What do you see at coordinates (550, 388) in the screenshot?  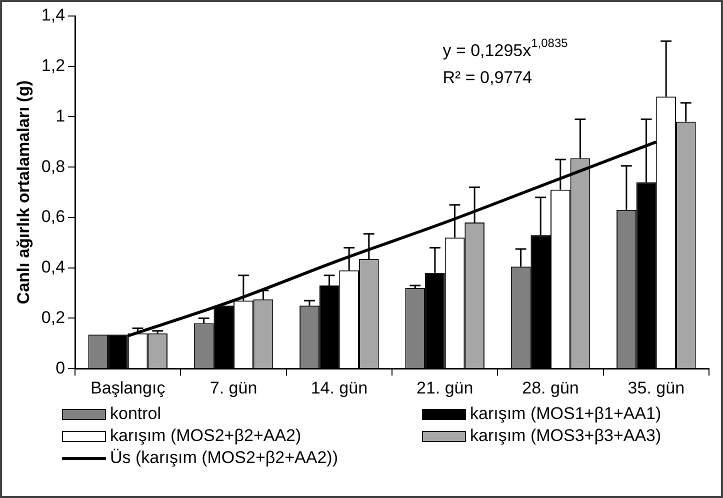 I see `x-tick-label: 28. gün` at bounding box center [550, 388].